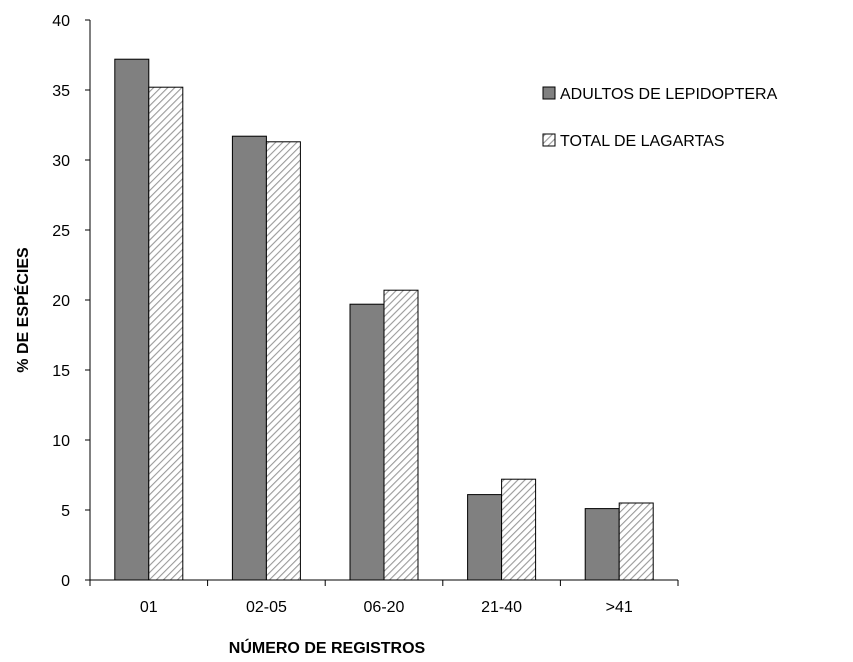 This screenshot has height=662, width=853. I want to click on y-axis-title: % DE ESPÉCIES, so click(22, 310).